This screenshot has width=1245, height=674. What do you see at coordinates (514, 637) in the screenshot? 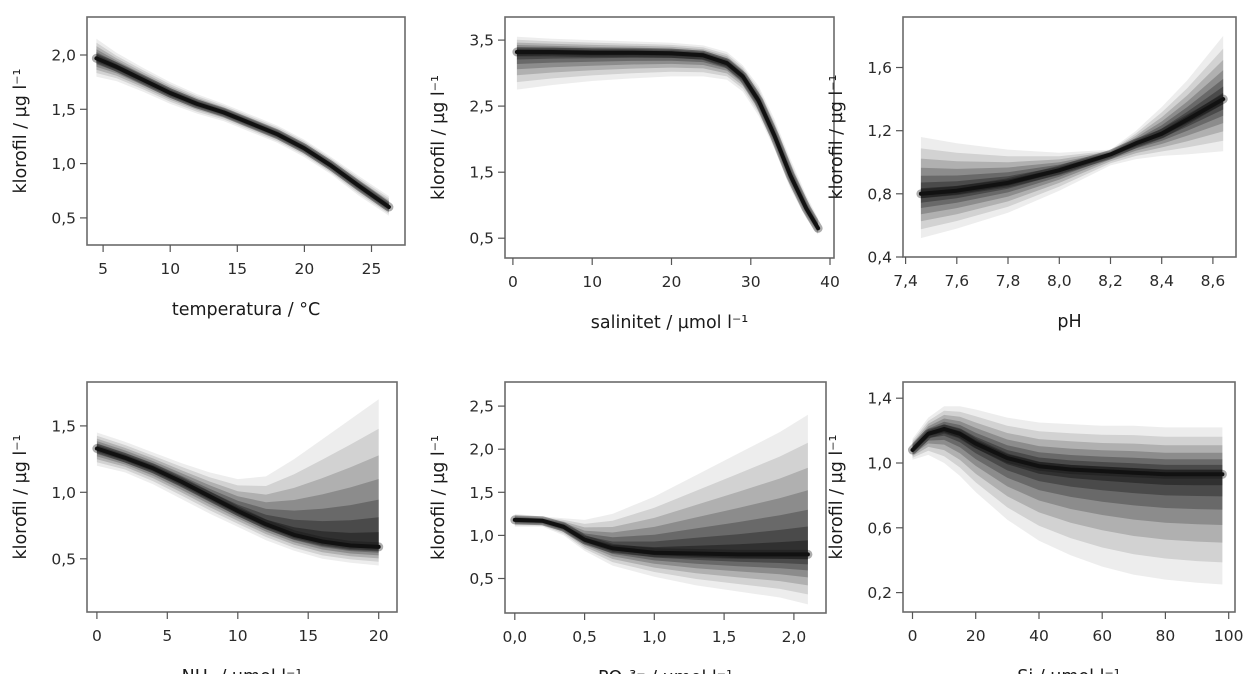
I see `x-tick-label: 0,0` at bounding box center [514, 637].